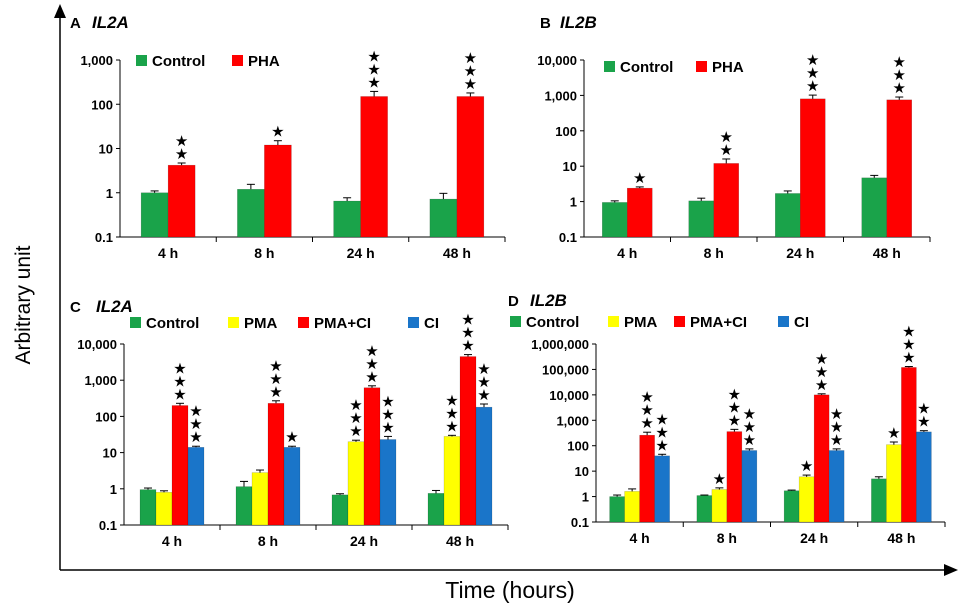 Image resolution: width=965 pixels, height=610 pixels. I want to click on panel-b-y-tick-label: 10, so click(570, 166).